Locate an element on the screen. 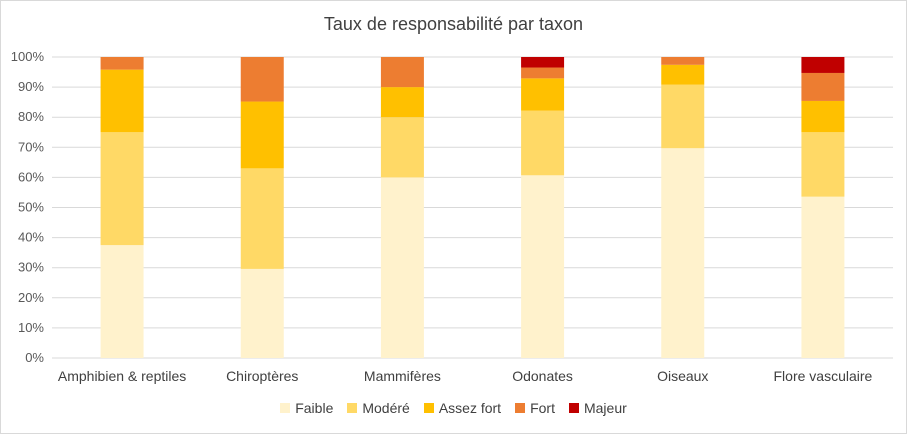  legend-item: Modéré is located at coordinates (378, 408).